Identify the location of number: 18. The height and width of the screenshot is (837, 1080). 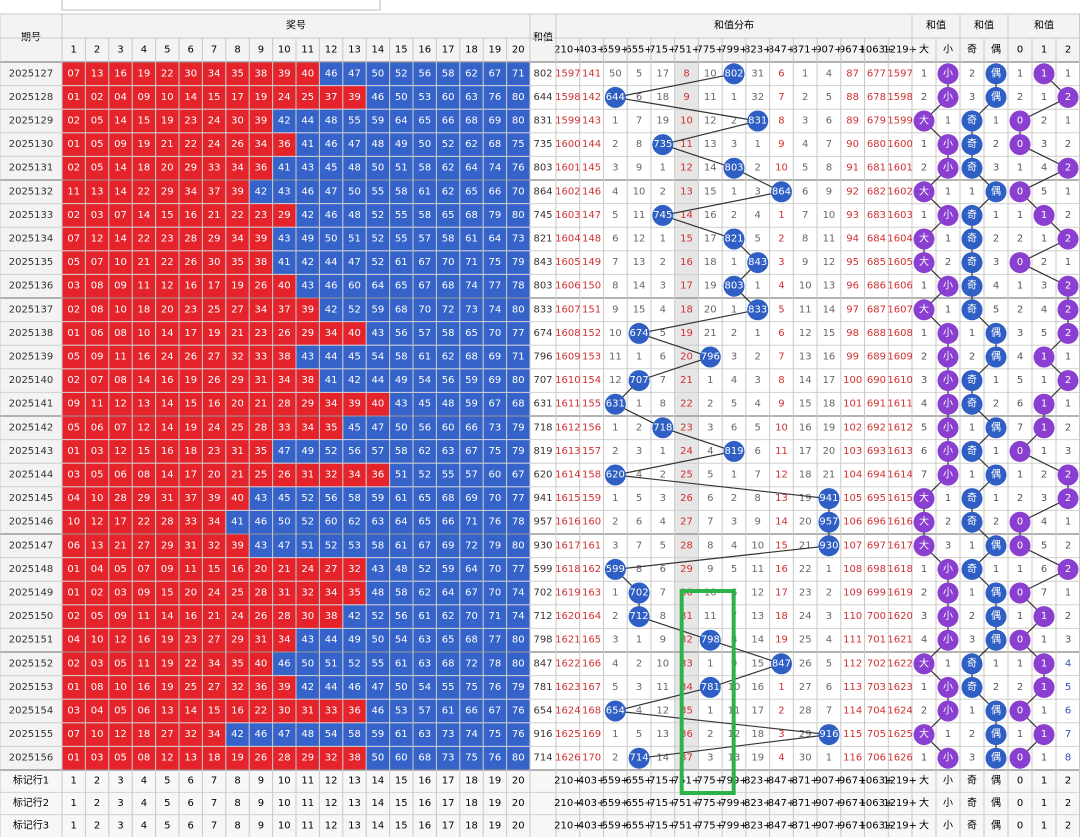
(144, 309).